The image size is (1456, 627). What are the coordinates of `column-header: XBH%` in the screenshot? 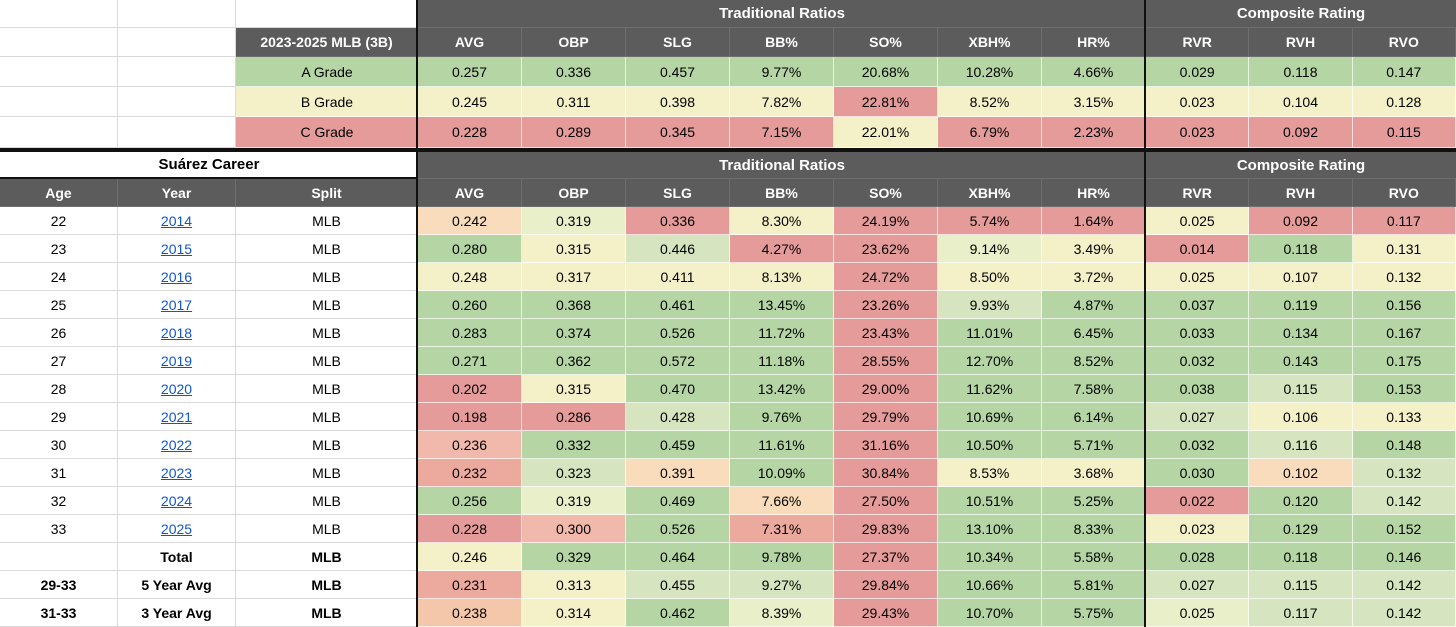 It's located at (990, 42).